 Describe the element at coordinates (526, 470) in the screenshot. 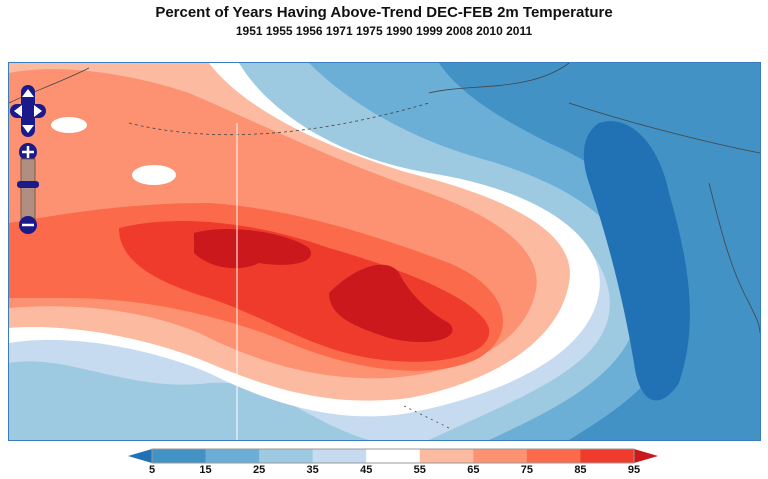

I see `colorbar-tick-label: 75` at that location.